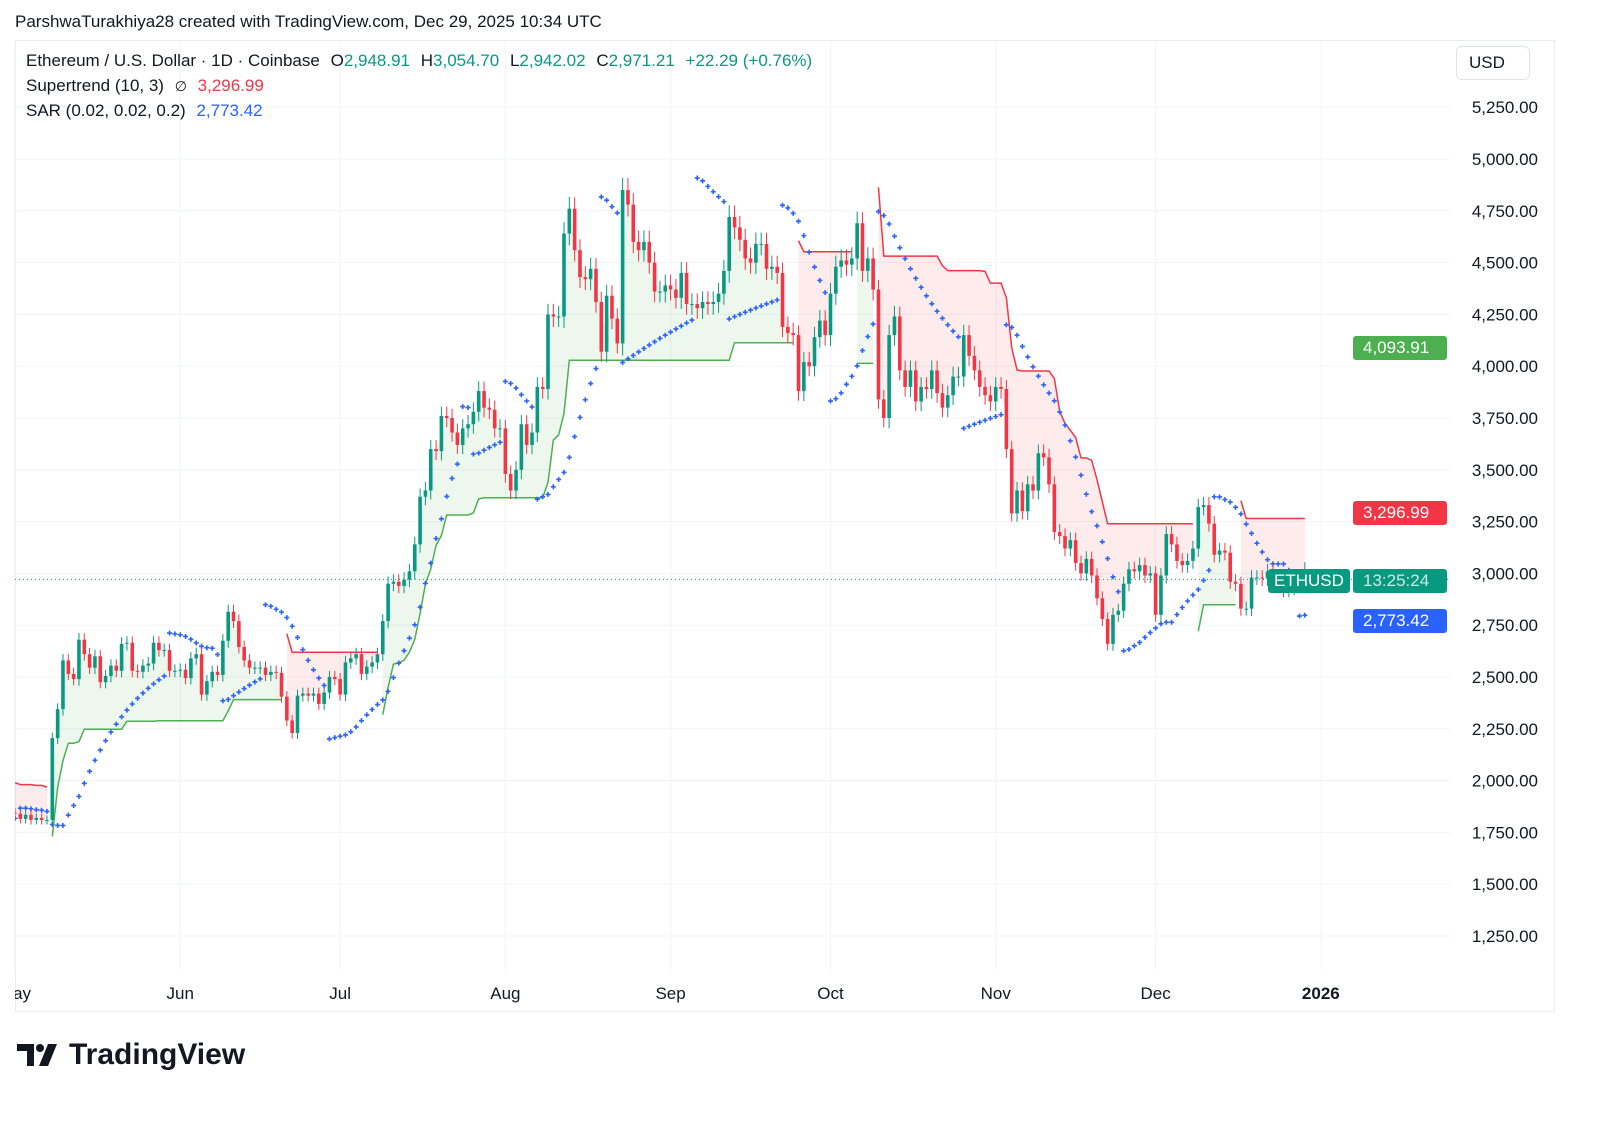 The width and height of the screenshot is (1600, 1121). What do you see at coordinates (95, 85) in the screenshot?
I see `supertrend-name: Supertrend (10, 3)` at bounding box center [95, 85].